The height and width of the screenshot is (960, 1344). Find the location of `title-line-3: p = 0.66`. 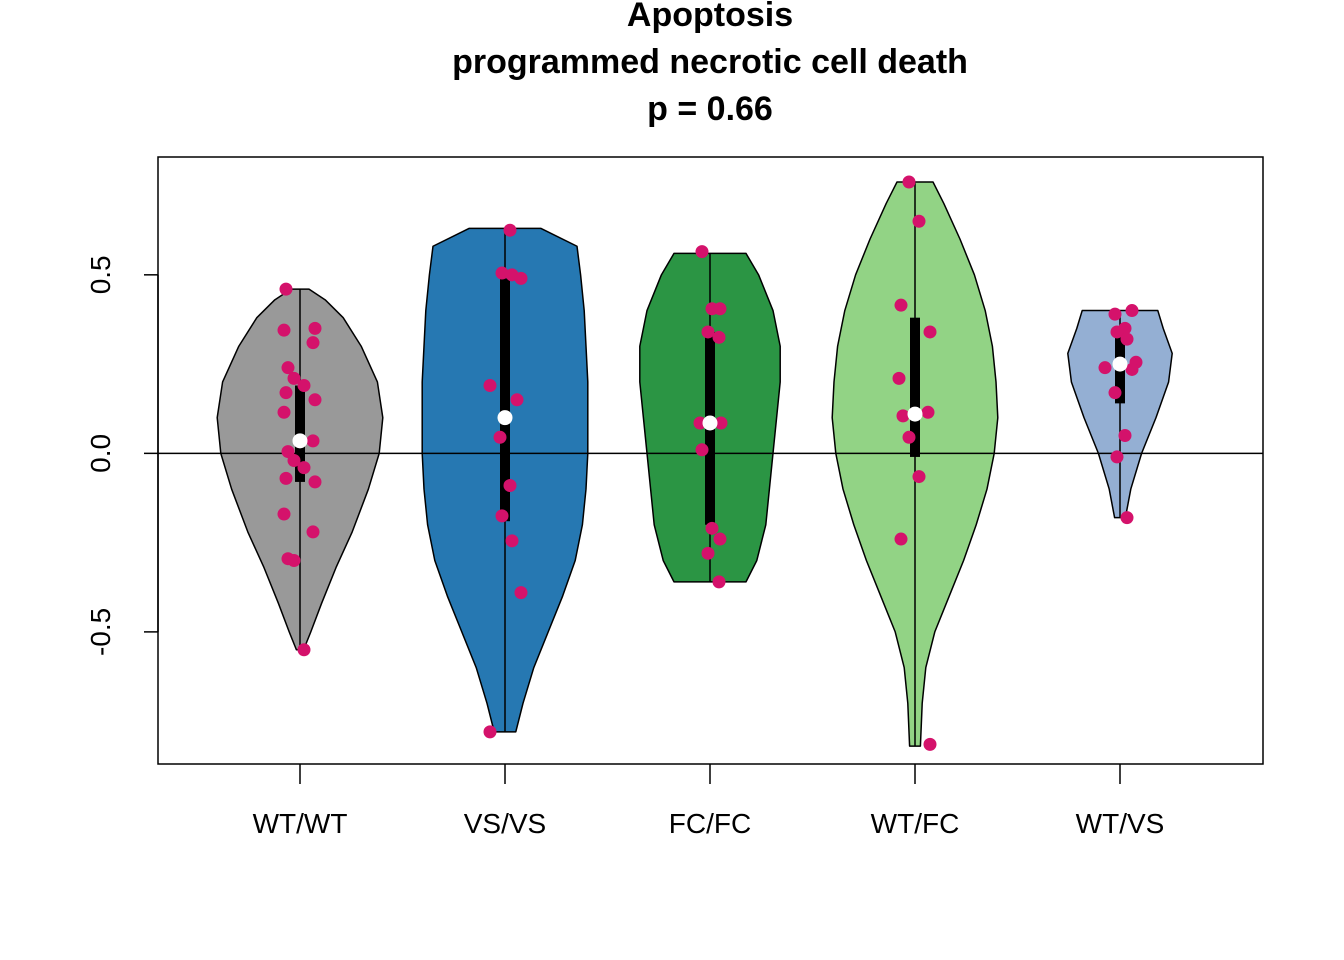

title-line-3: p = 0.66 is located at coordinates (710, 109).